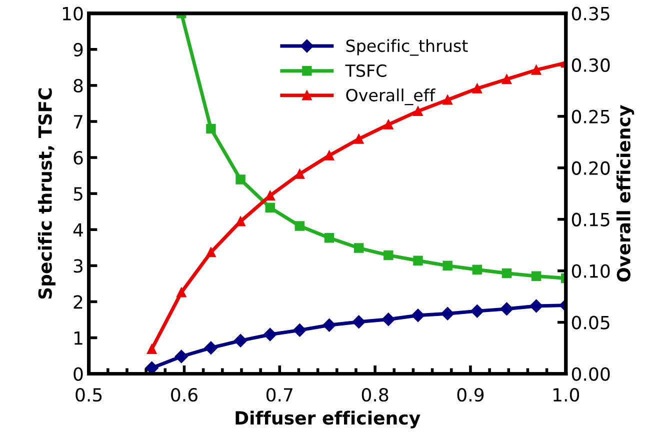 The image size is (658, 445). What do you see at coordinates (78, 374) in the screenshot?
I see `y-tick-label: 0` at bounding box center [78, 374].